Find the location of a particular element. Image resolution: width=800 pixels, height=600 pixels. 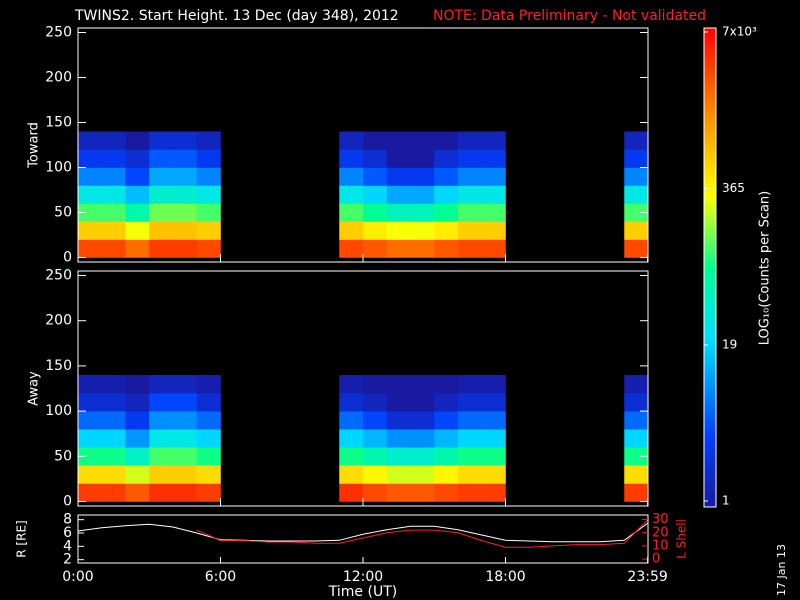

y2-tick-label: 10 is located at coordinates (660, 545).